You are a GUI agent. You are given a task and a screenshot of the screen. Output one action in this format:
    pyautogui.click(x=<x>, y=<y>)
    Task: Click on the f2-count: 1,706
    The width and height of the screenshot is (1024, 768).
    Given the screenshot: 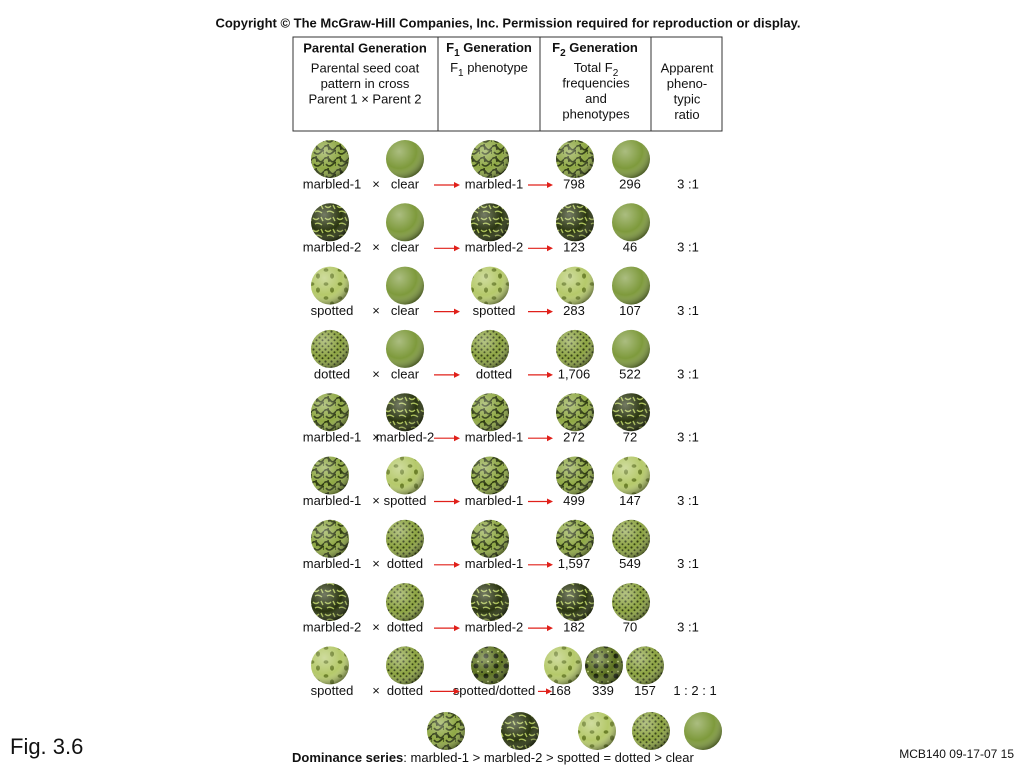 What is the action you would take?
    pyautogui.click(x=574, y=373)
    